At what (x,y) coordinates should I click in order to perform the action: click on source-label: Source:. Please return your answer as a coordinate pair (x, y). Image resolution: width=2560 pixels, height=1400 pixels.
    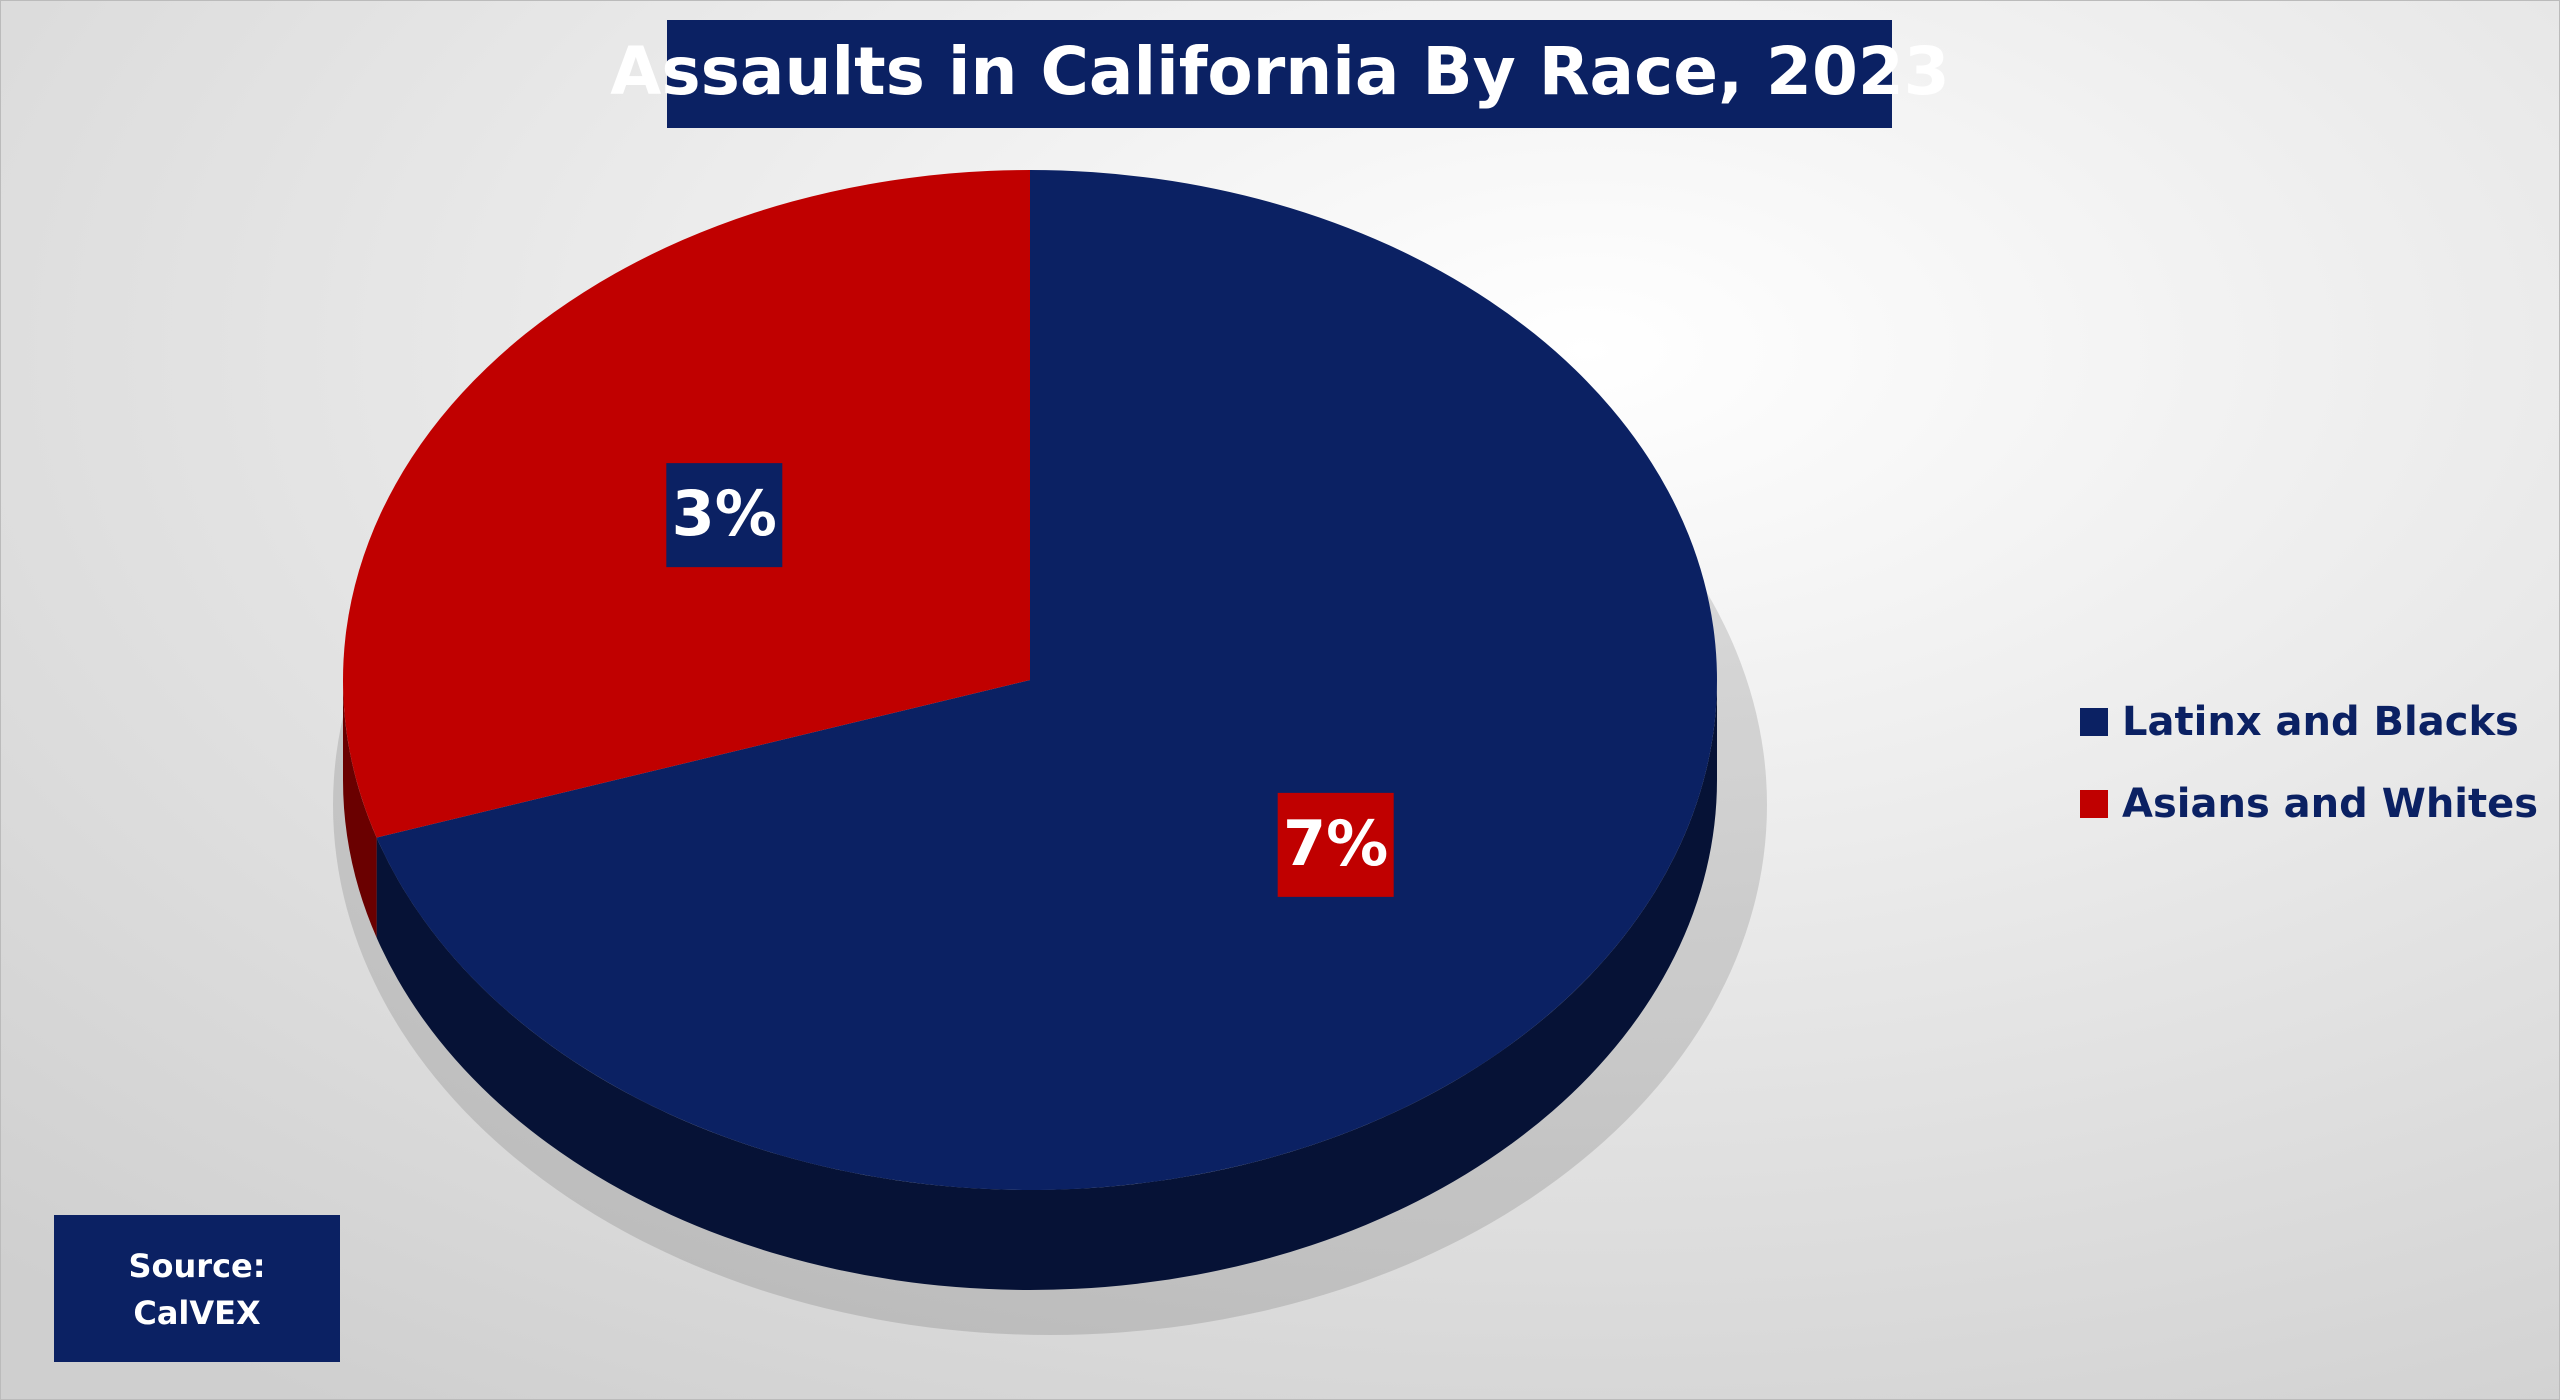
    Looking at the image, I should click on (196, 1266).